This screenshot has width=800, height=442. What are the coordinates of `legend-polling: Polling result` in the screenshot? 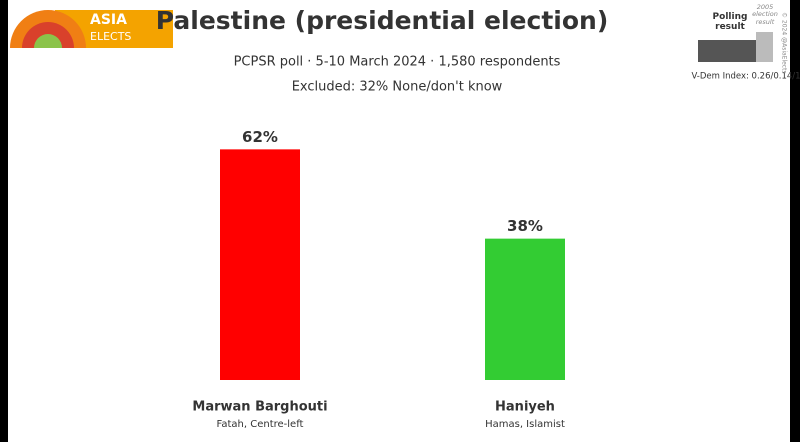 It's located at (730, 22).